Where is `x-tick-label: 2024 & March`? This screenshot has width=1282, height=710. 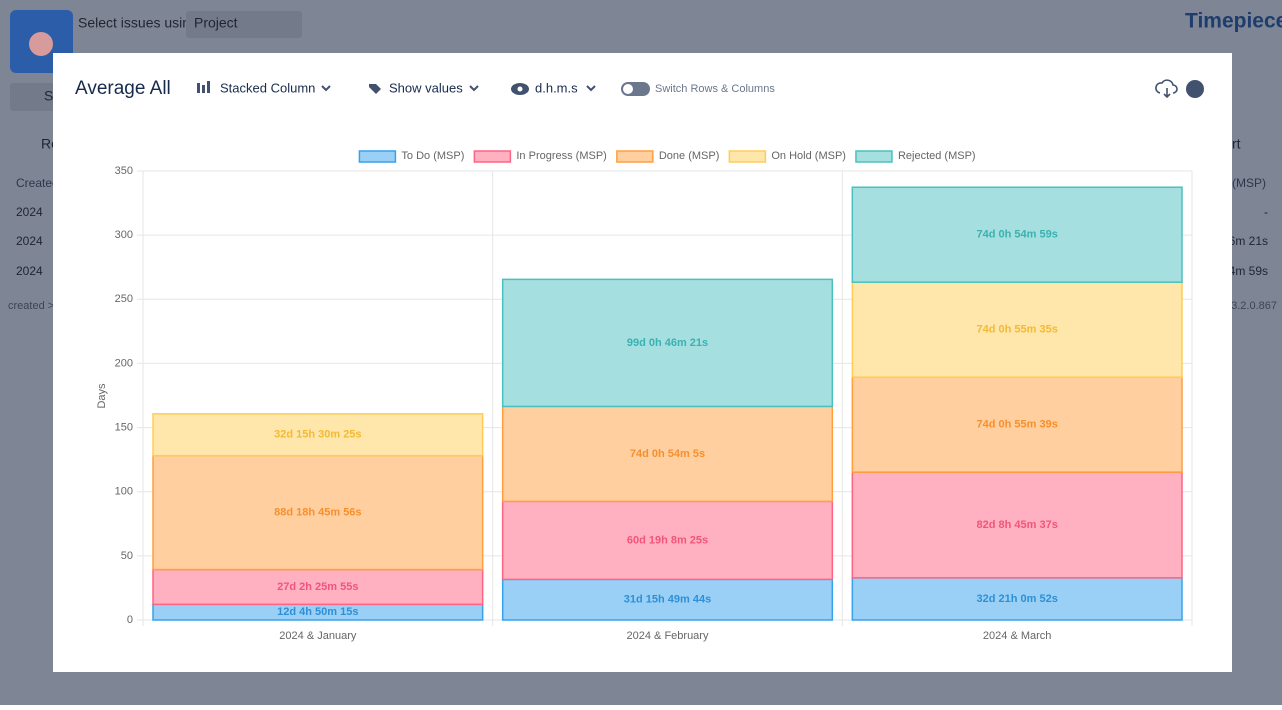
x-tick-label: 2024 & March is located at coordinates (1017, 636).